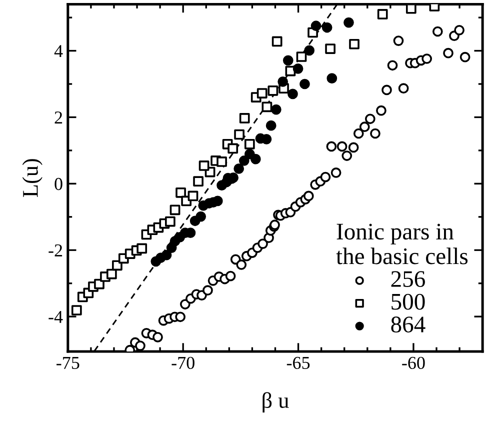 The height and width of the screenshot is (426, 485). What do you see at coordinates (183, 363) in the screenshot?
I see `x-tick-label: -70` at bounding box center [183, 363].